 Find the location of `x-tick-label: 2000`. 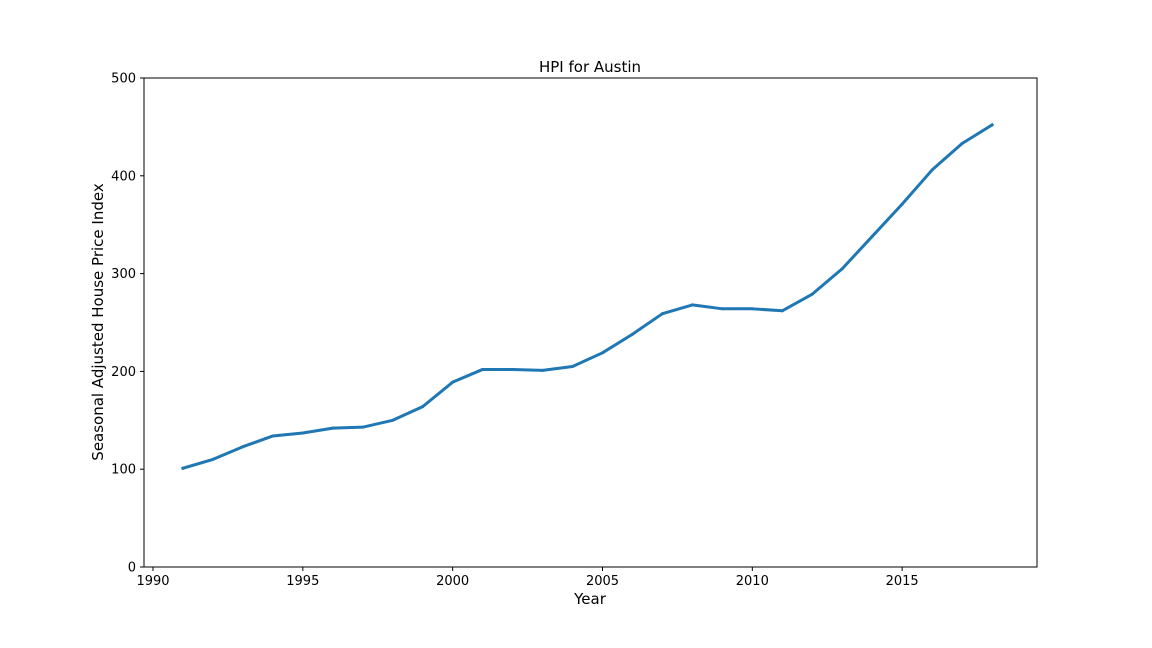

x-tick-label: 2000 is located at coordinates (452, 581).